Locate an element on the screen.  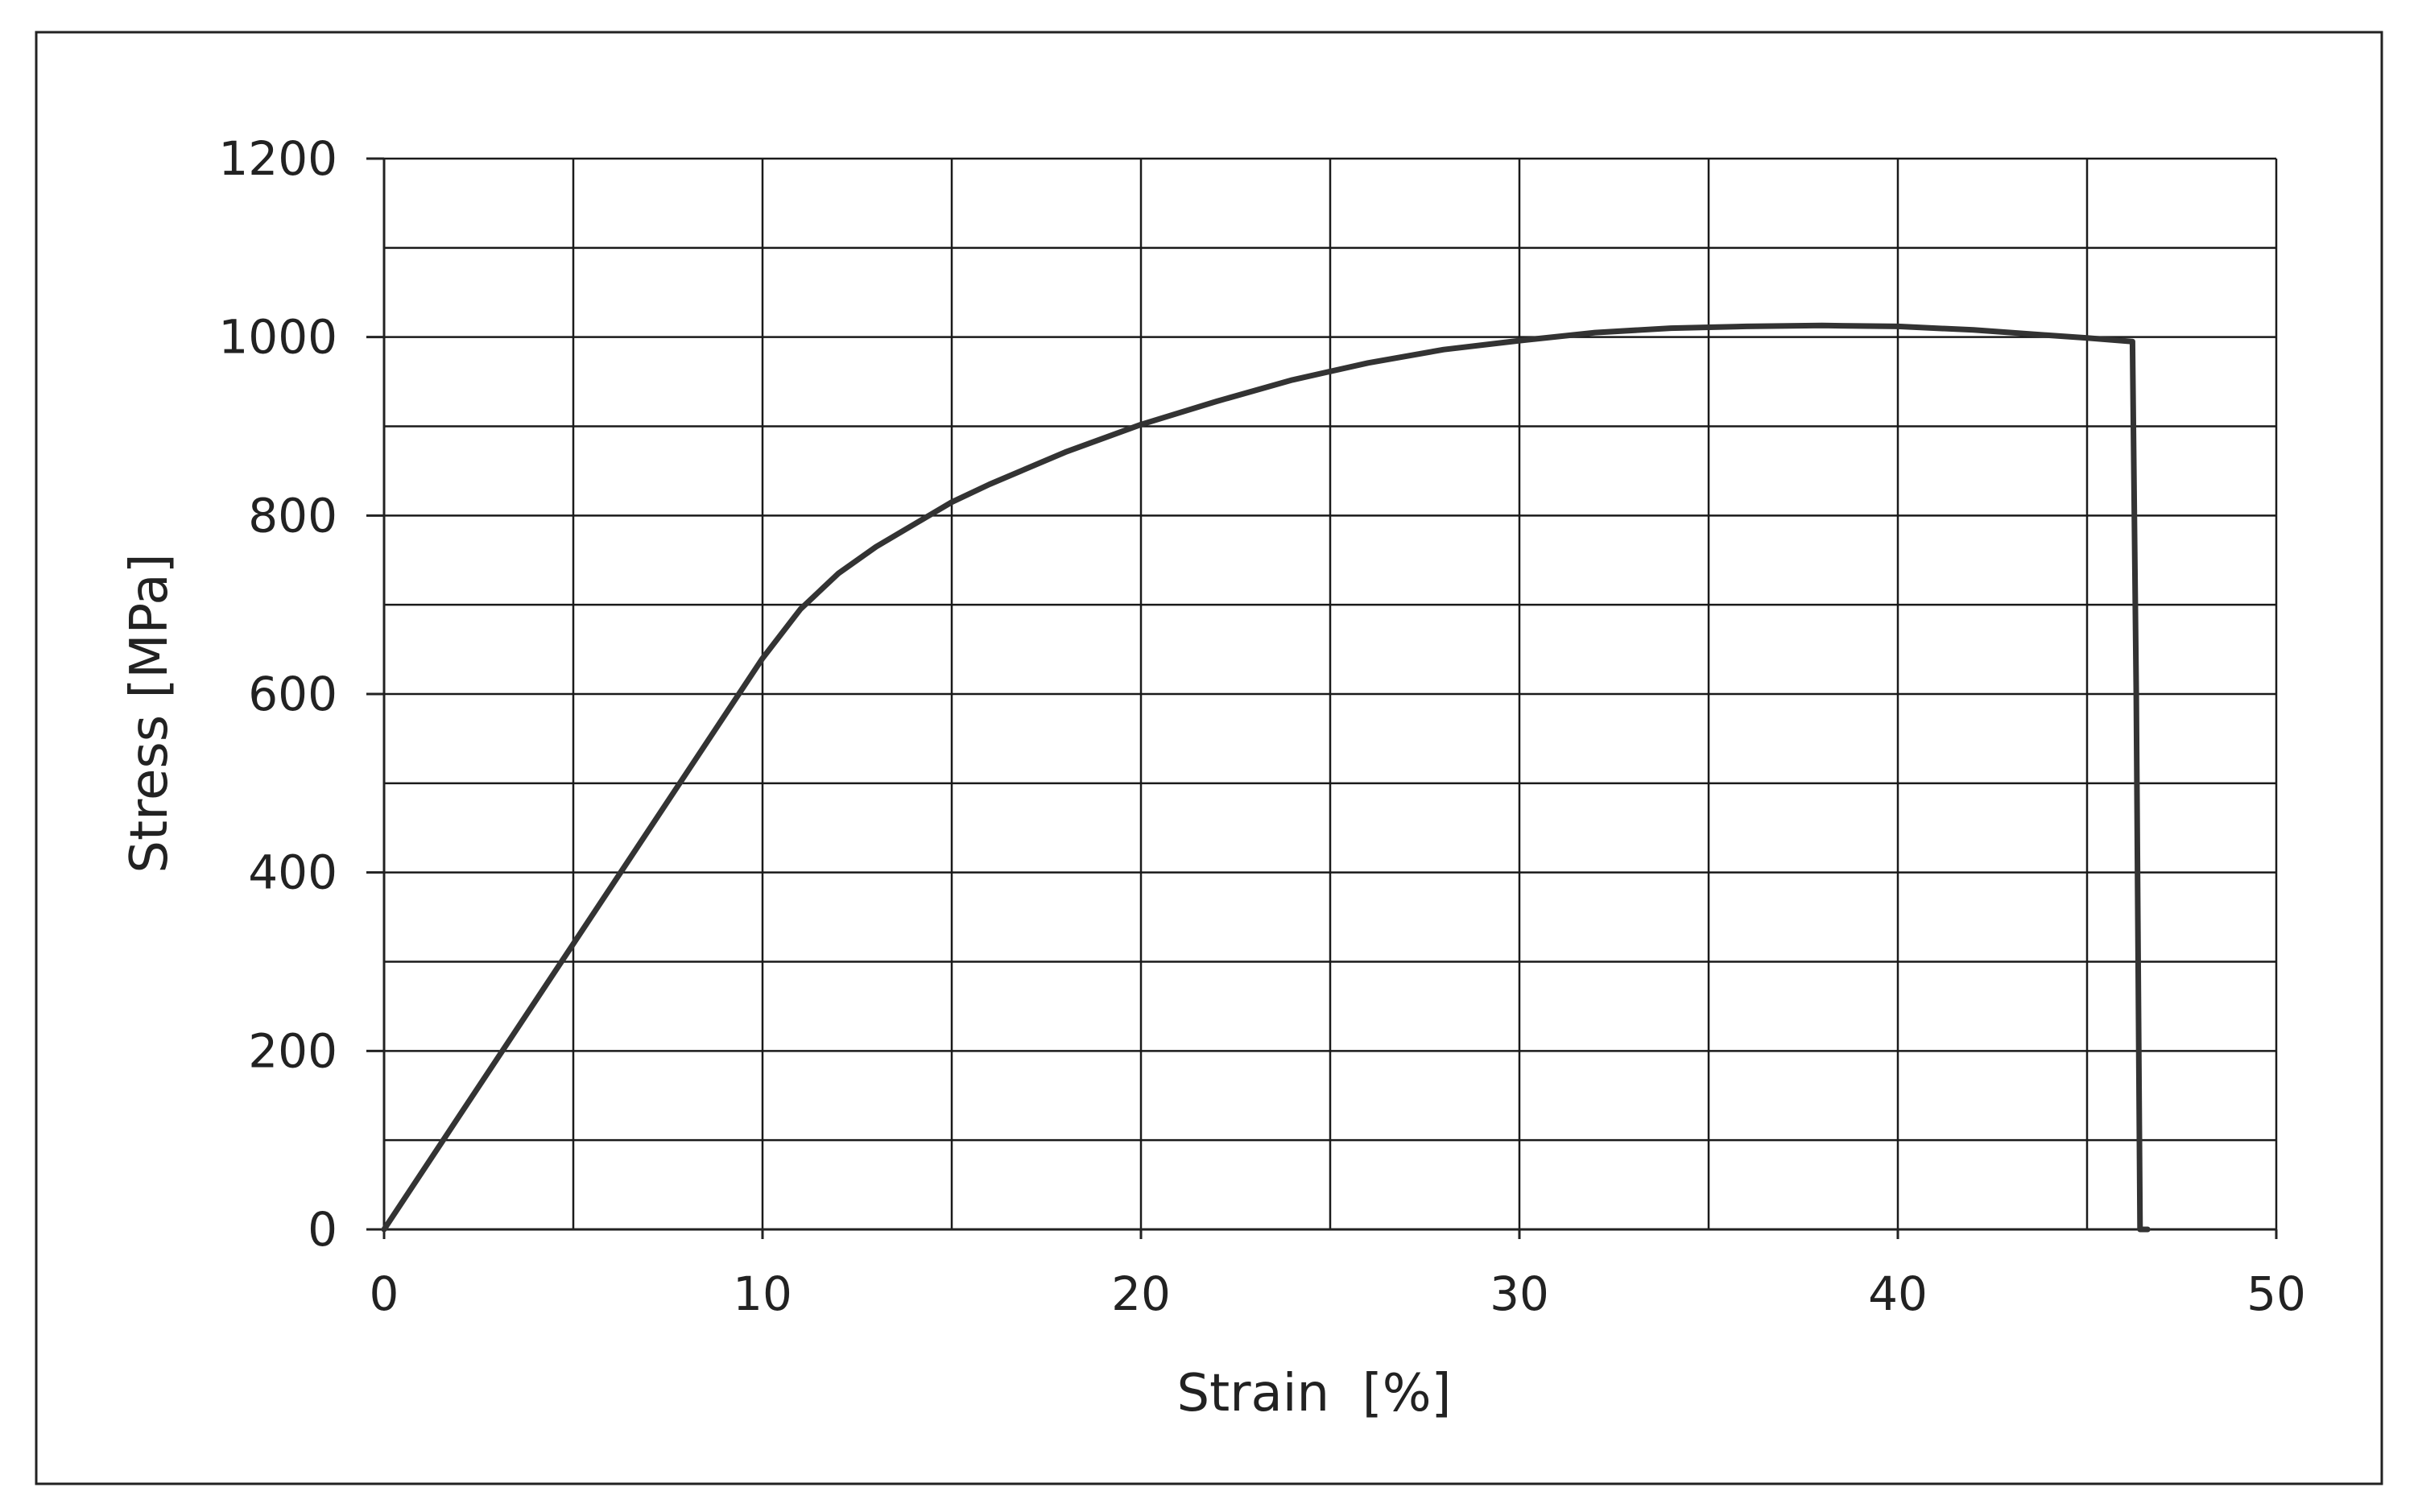
x-tick-label: 40 is located at coordinates (1898, 1293).